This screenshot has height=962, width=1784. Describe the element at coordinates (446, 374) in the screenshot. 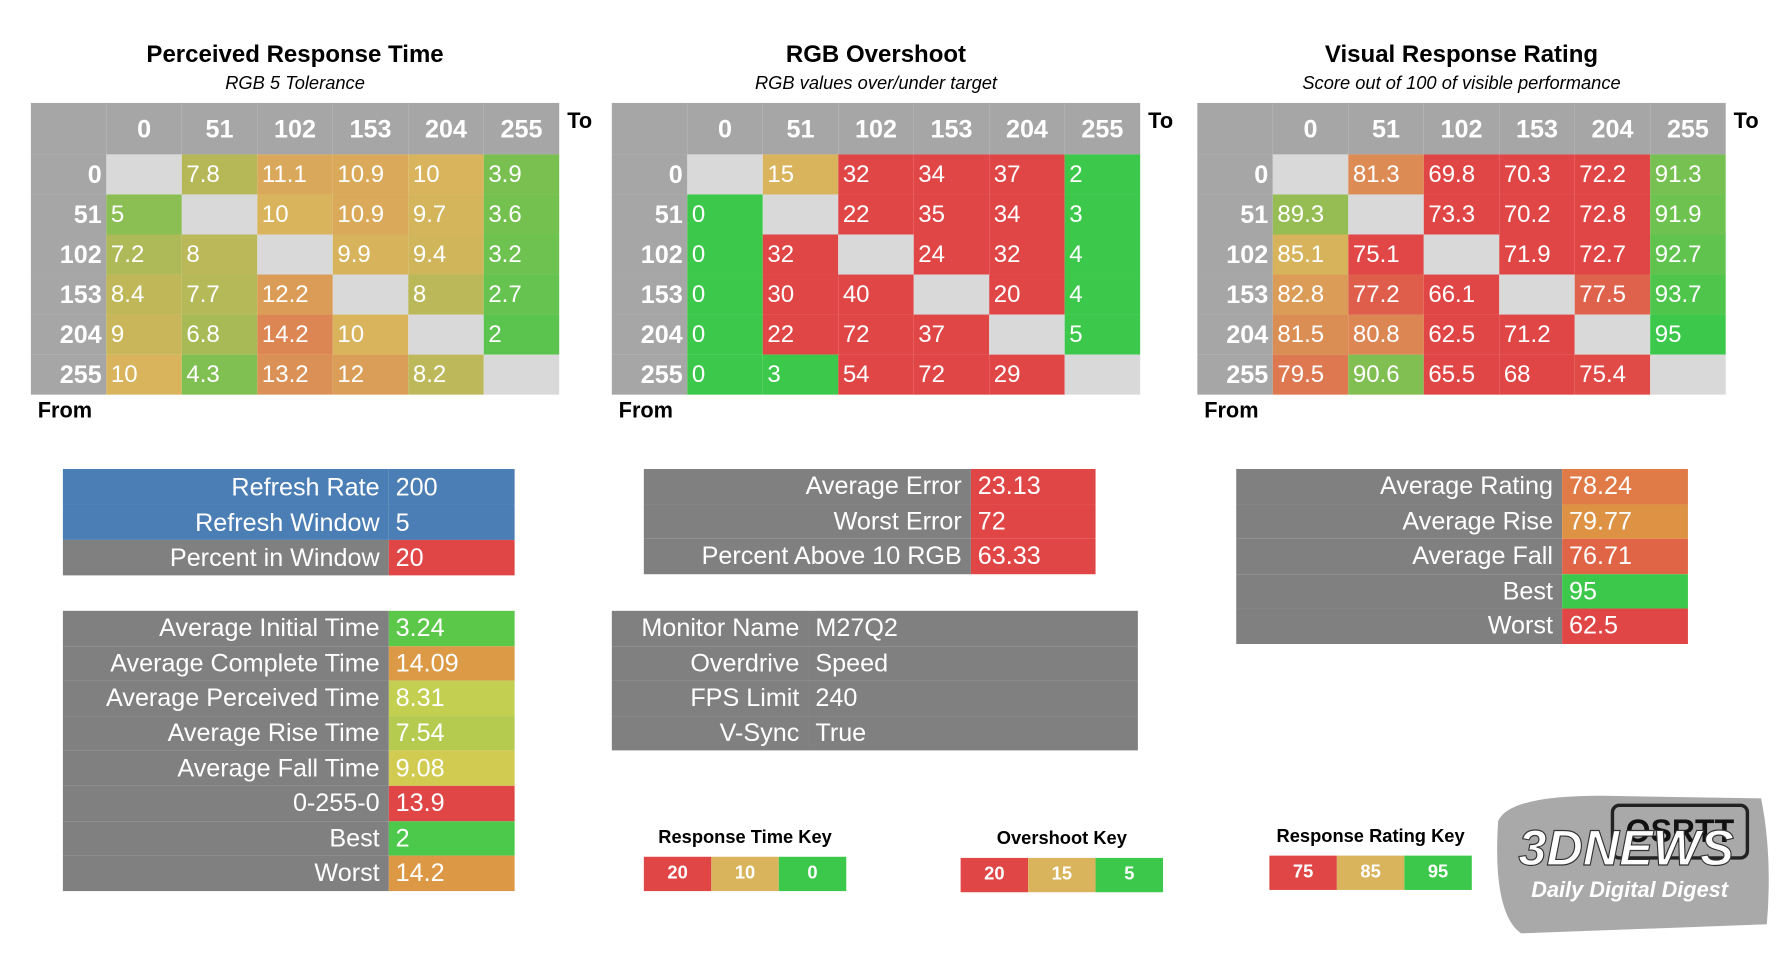

I see `heat-cell: 8.2` at that location.